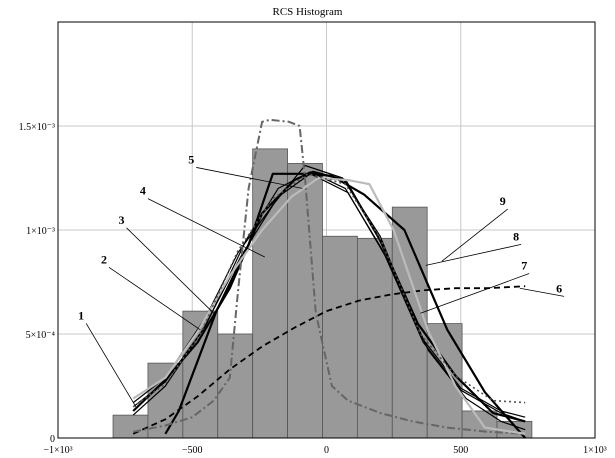 The width and height of the screenshot is (615, 458). I want to click on x-tick-label: −500, so click(192, 450).